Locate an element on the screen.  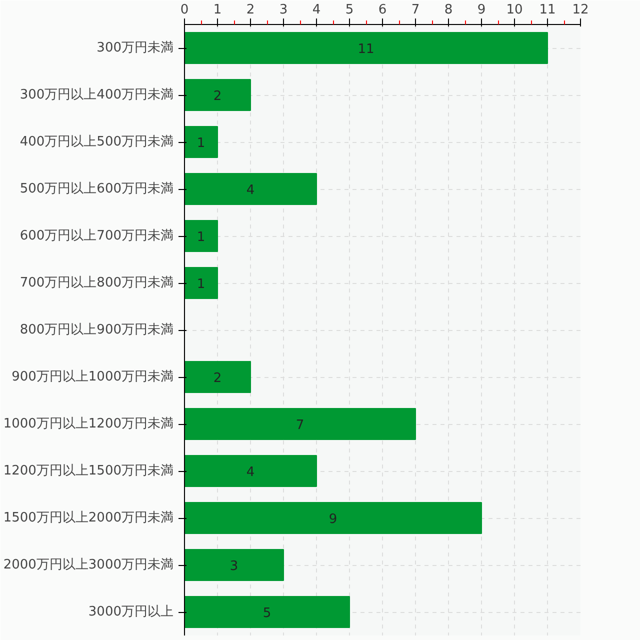
data-label: 7 is located at coordinates (300, 425).